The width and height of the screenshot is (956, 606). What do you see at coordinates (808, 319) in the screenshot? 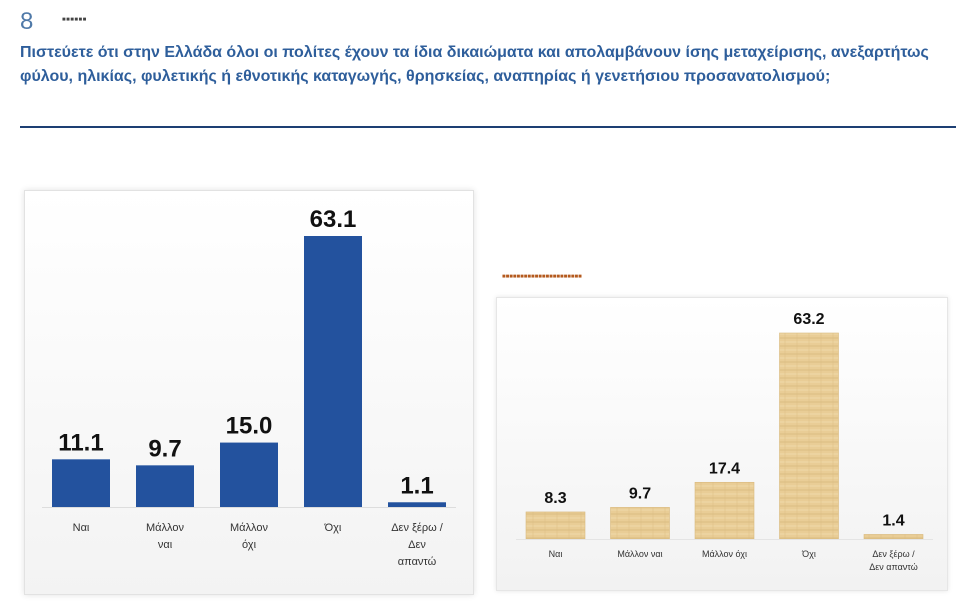
I see `right-value-label-3: 63.2` at bounding box center [808, 319].